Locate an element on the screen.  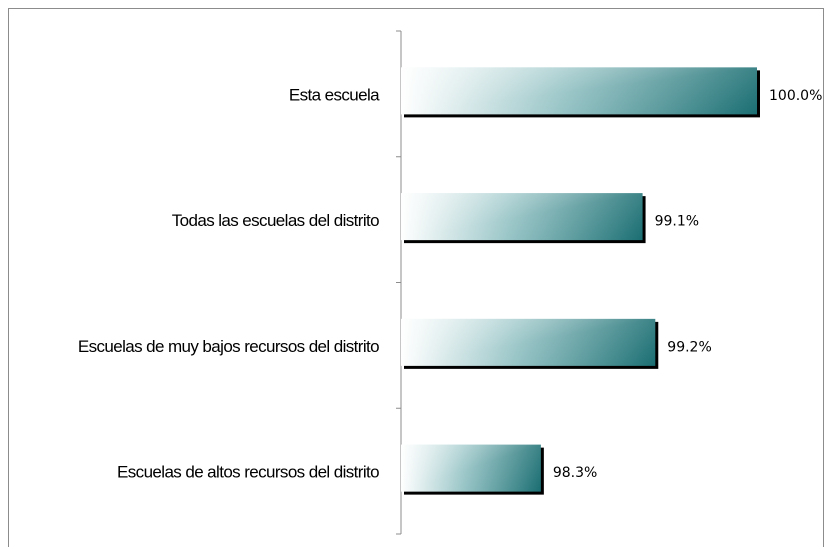
category-label: Esta escuela is located at coordinates (334, 94).